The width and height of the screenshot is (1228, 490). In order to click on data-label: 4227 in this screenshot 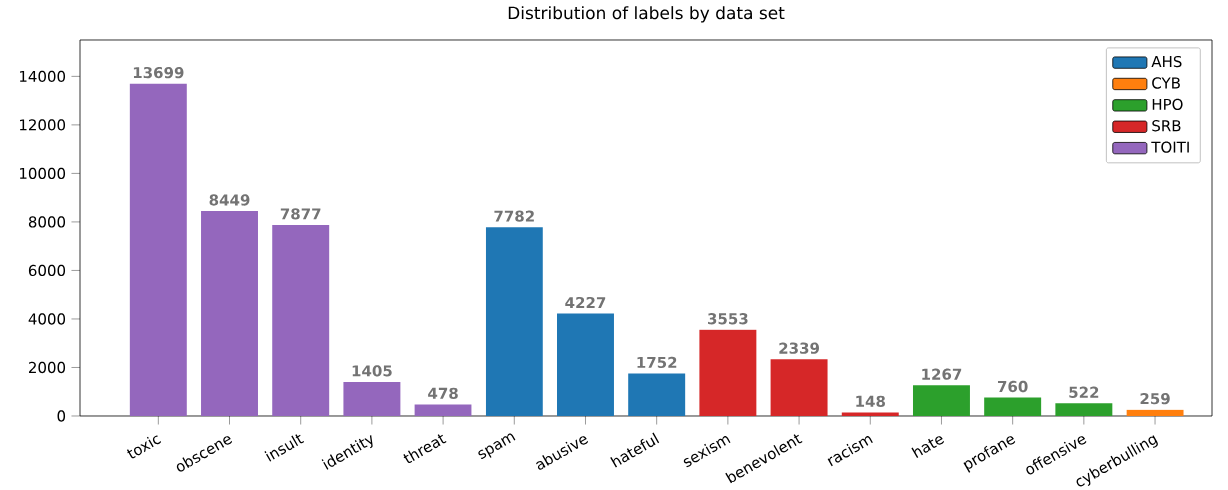, I will do `click(585, 302)`.